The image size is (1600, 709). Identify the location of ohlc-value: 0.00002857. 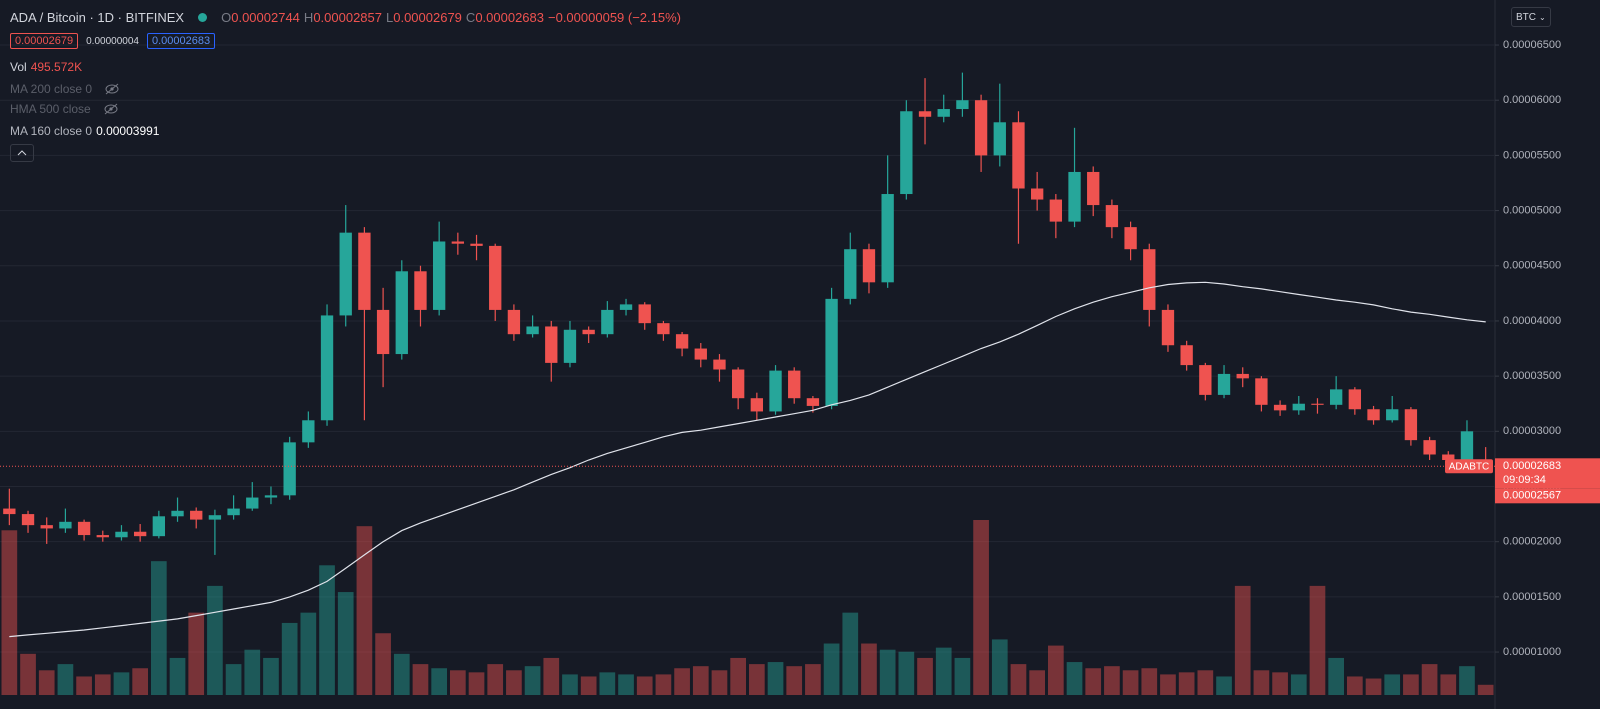
(347, 17).